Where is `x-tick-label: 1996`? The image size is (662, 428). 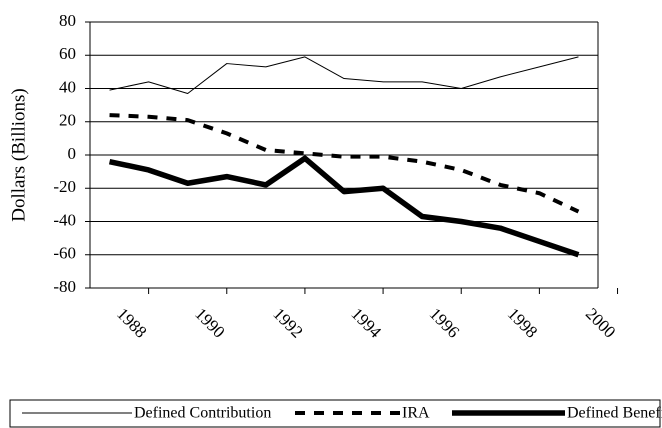
x-tick-label: 1996 is located at coordinates (444, 322).